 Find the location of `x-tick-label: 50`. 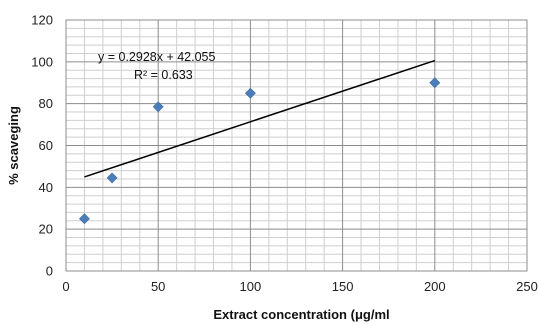

x-tick-label: 50 is located at coordinates (158, 286).